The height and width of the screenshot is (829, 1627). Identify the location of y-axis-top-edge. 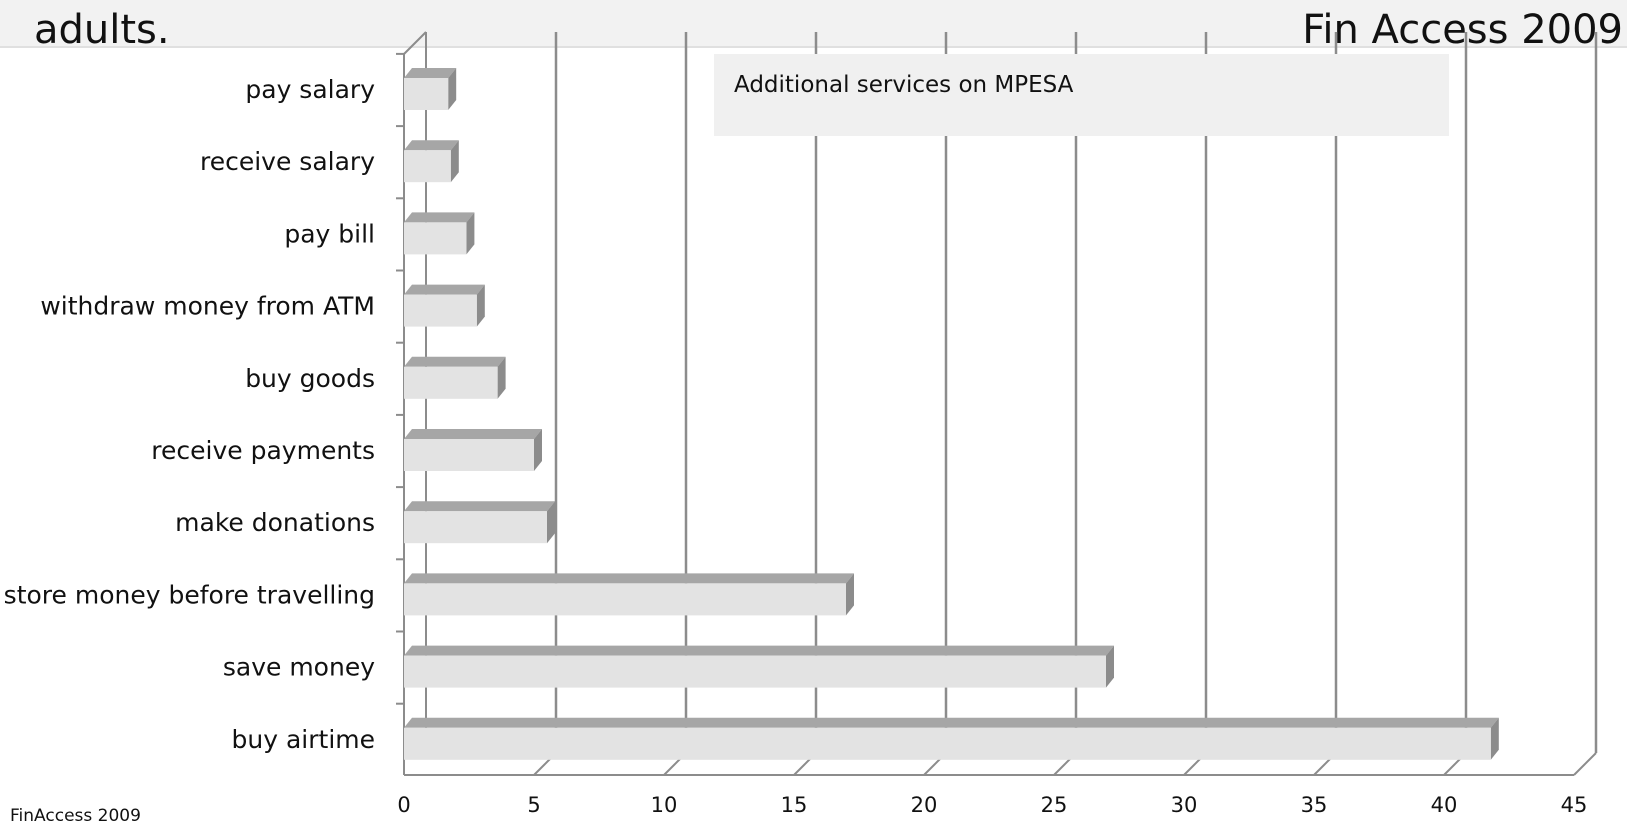
(415, 43).